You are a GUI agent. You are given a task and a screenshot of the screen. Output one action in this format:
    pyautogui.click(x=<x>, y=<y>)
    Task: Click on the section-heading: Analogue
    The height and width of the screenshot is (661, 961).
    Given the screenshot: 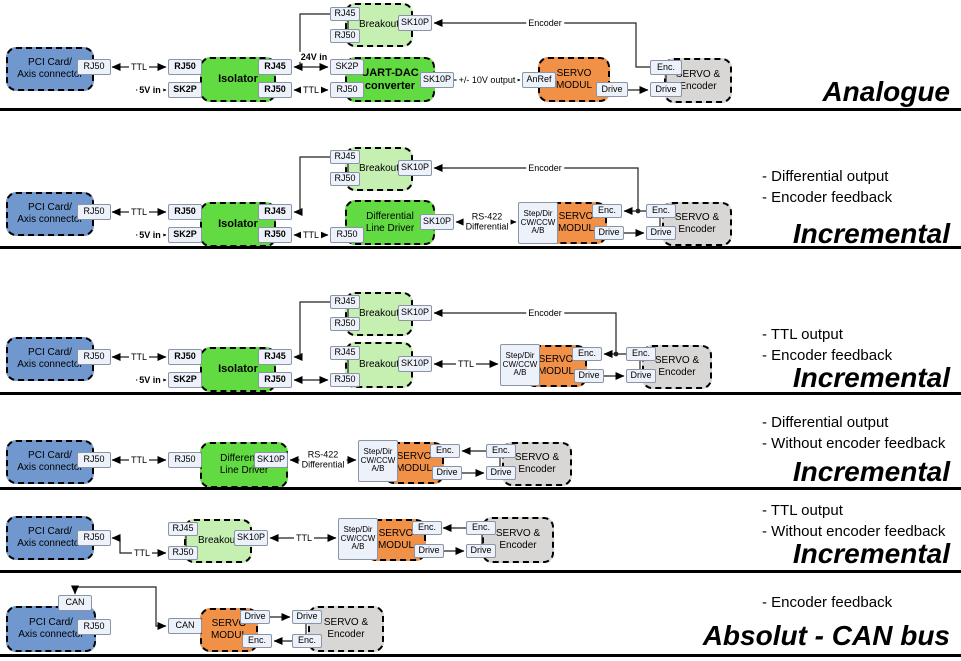 What is the action you would take?
    pyautogui.click(x=886, y=91)
    